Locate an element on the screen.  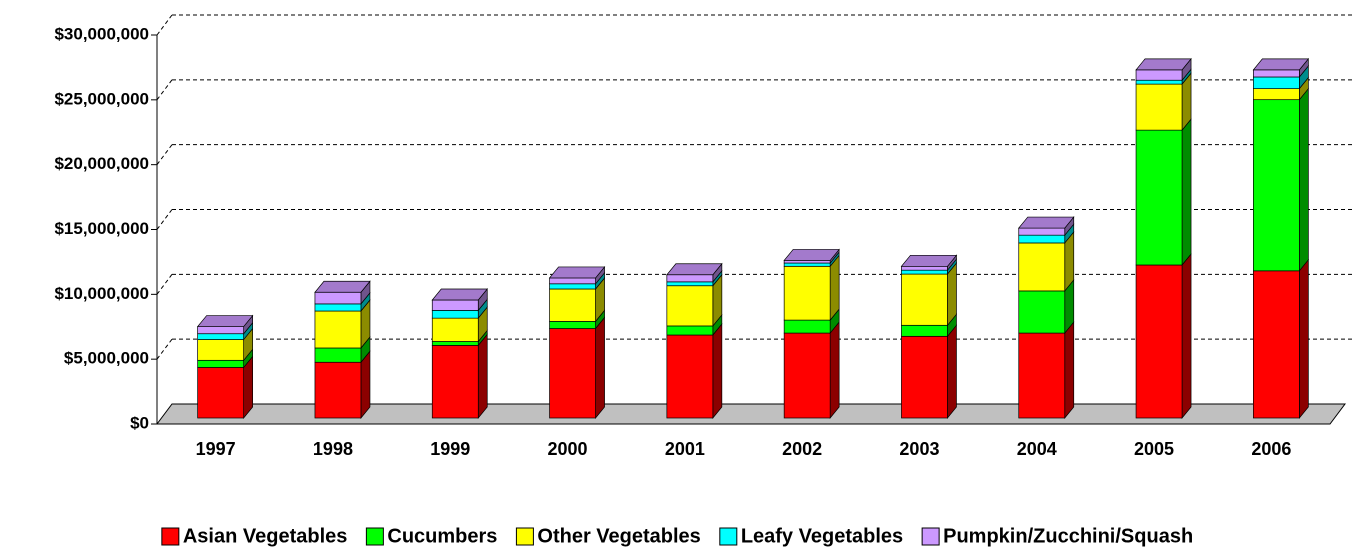
x-tick-label: 2005 is located at coordinates (1154, 449).